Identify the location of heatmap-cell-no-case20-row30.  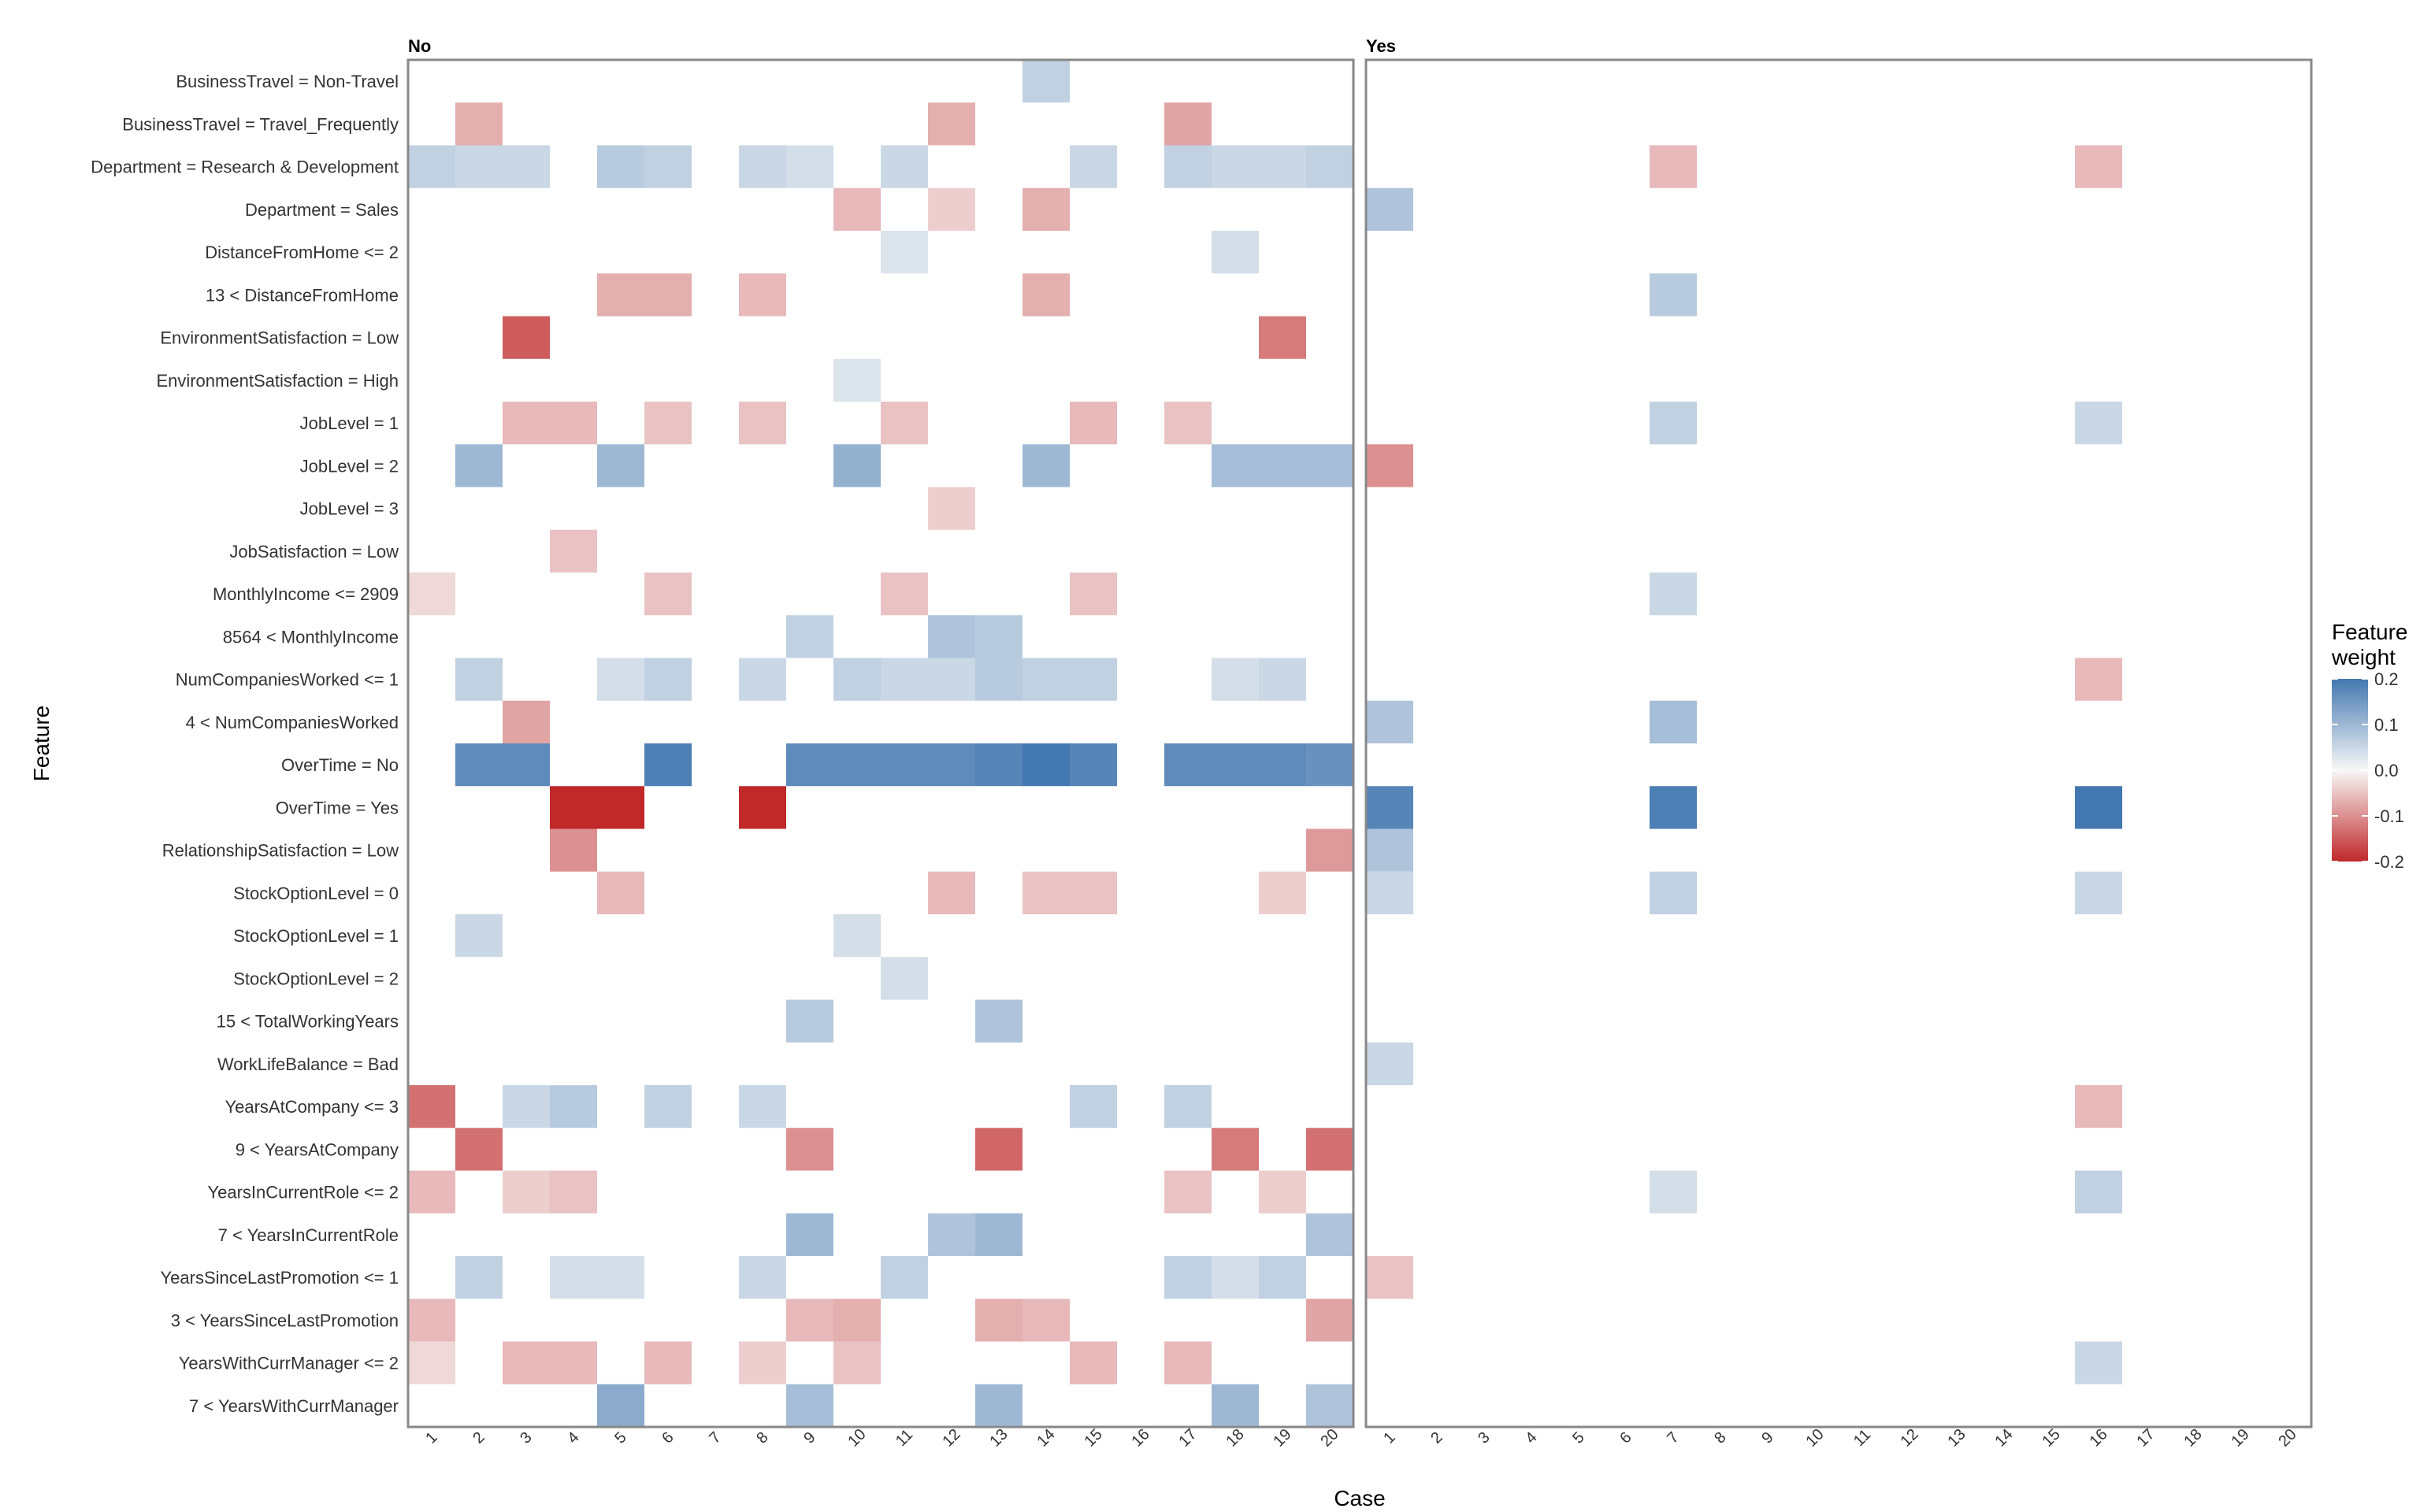
(1329, 1320).